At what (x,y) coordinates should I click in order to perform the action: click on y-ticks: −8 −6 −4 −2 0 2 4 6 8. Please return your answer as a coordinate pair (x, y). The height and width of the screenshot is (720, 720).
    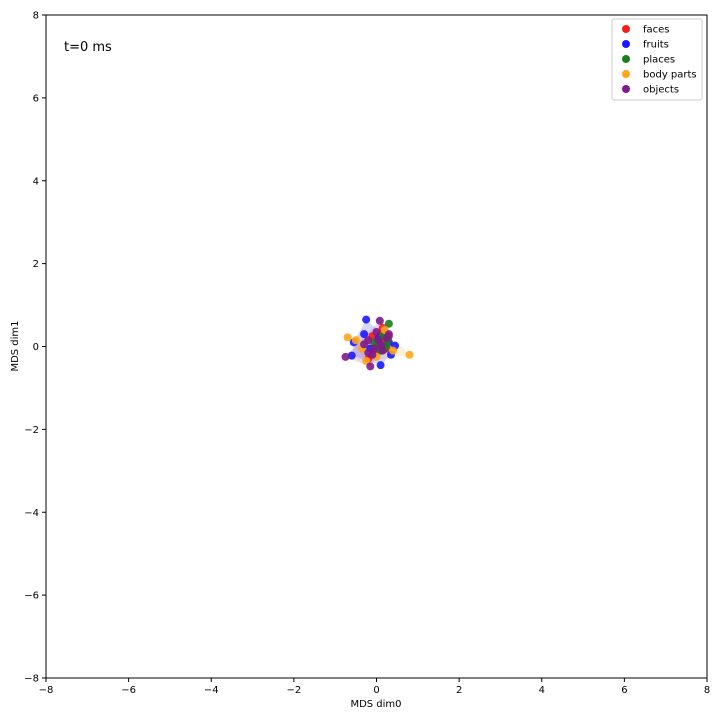
    Looking at the image, I should click on (35, 348).